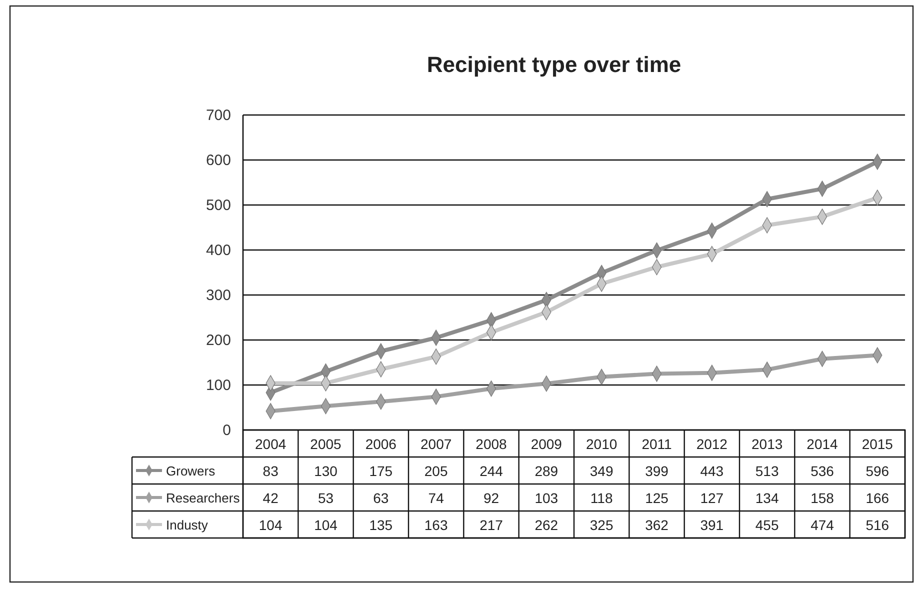  I want to click on data-label: 103, so click(546, 498).